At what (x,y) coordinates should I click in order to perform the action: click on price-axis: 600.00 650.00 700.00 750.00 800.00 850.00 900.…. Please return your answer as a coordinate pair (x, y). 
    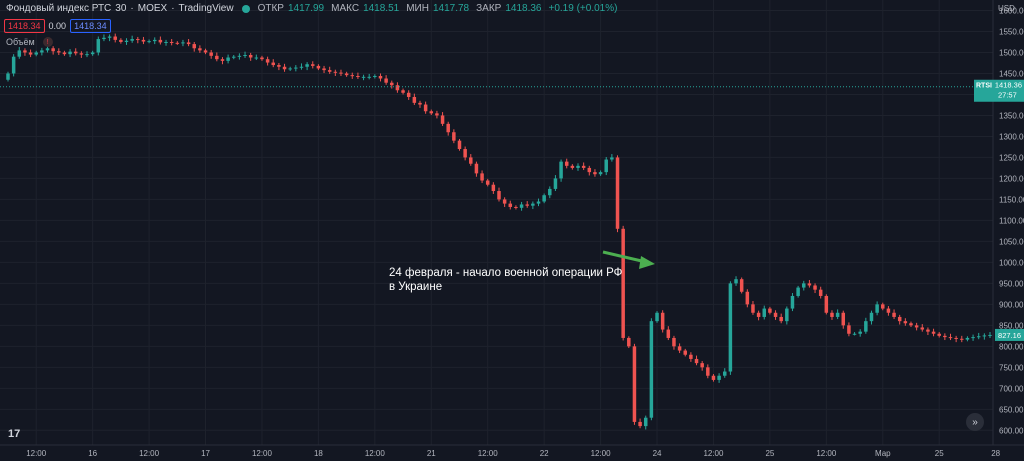
    Looking at the image, I should click on (1008, 230).